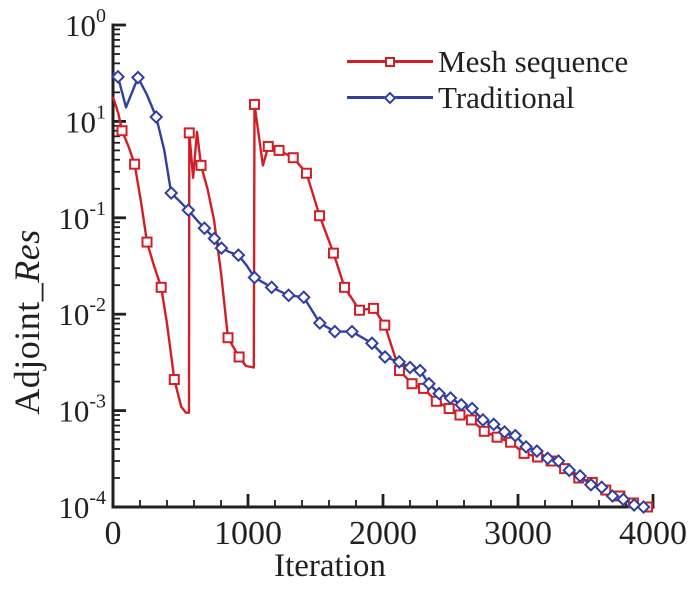 The width and height of the screenshot is (700, 590). I want to click on x-tick-label: 0, so click(113, 533).